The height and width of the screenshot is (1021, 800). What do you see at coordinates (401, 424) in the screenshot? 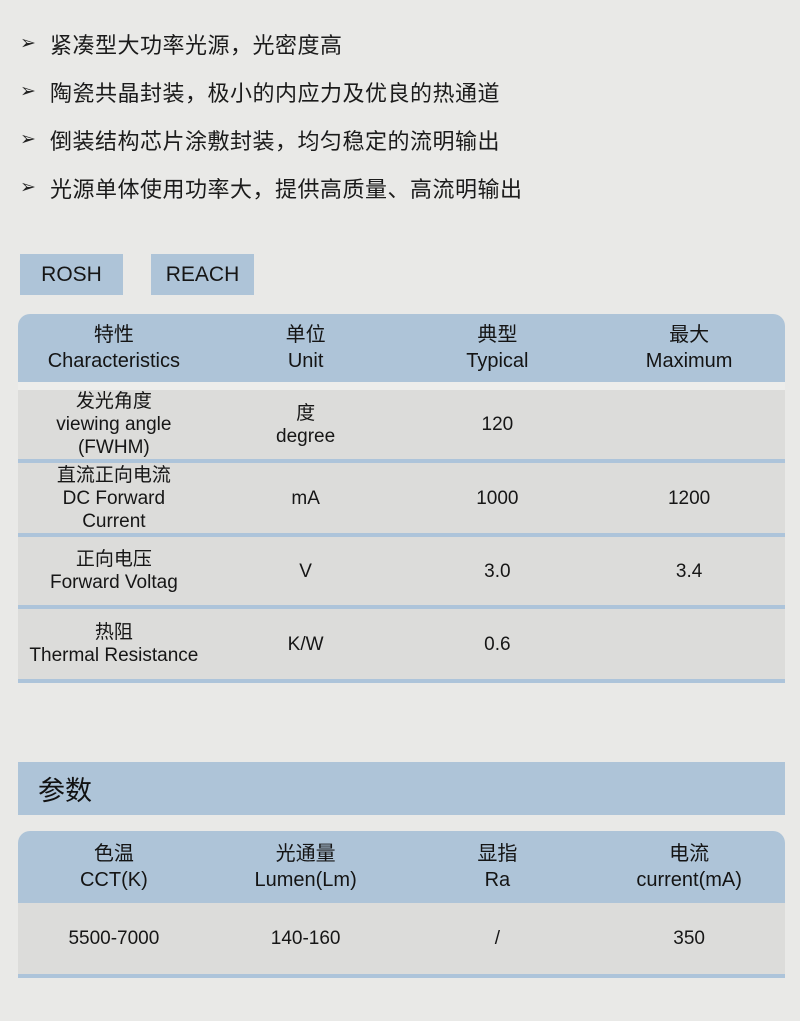
I see `table-row: 发光角度 viewing angle (FWHM) 度 degree 120` at bounding box center [401, 424].